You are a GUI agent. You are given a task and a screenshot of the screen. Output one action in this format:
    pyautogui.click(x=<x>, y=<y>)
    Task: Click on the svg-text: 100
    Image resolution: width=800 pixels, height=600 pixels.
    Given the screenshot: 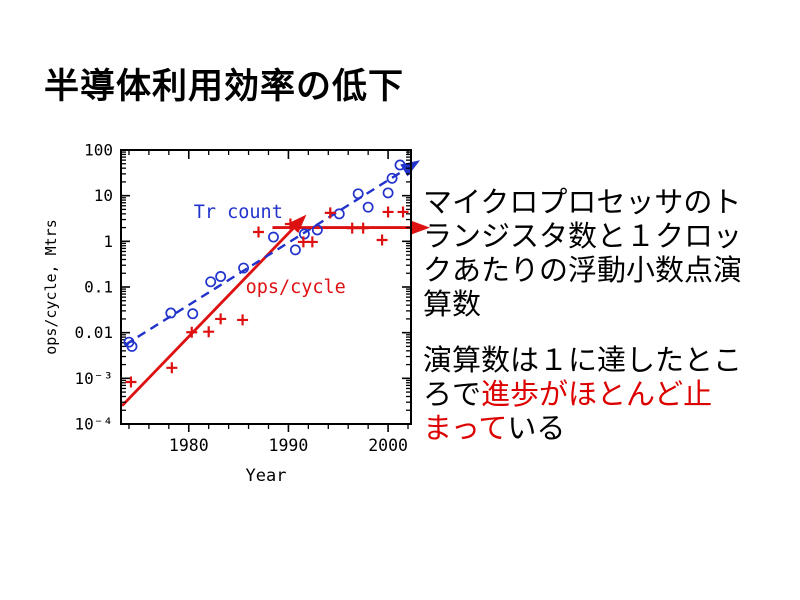 What is the action you would take?
    pyautogui.click(x=98, y=150)
    